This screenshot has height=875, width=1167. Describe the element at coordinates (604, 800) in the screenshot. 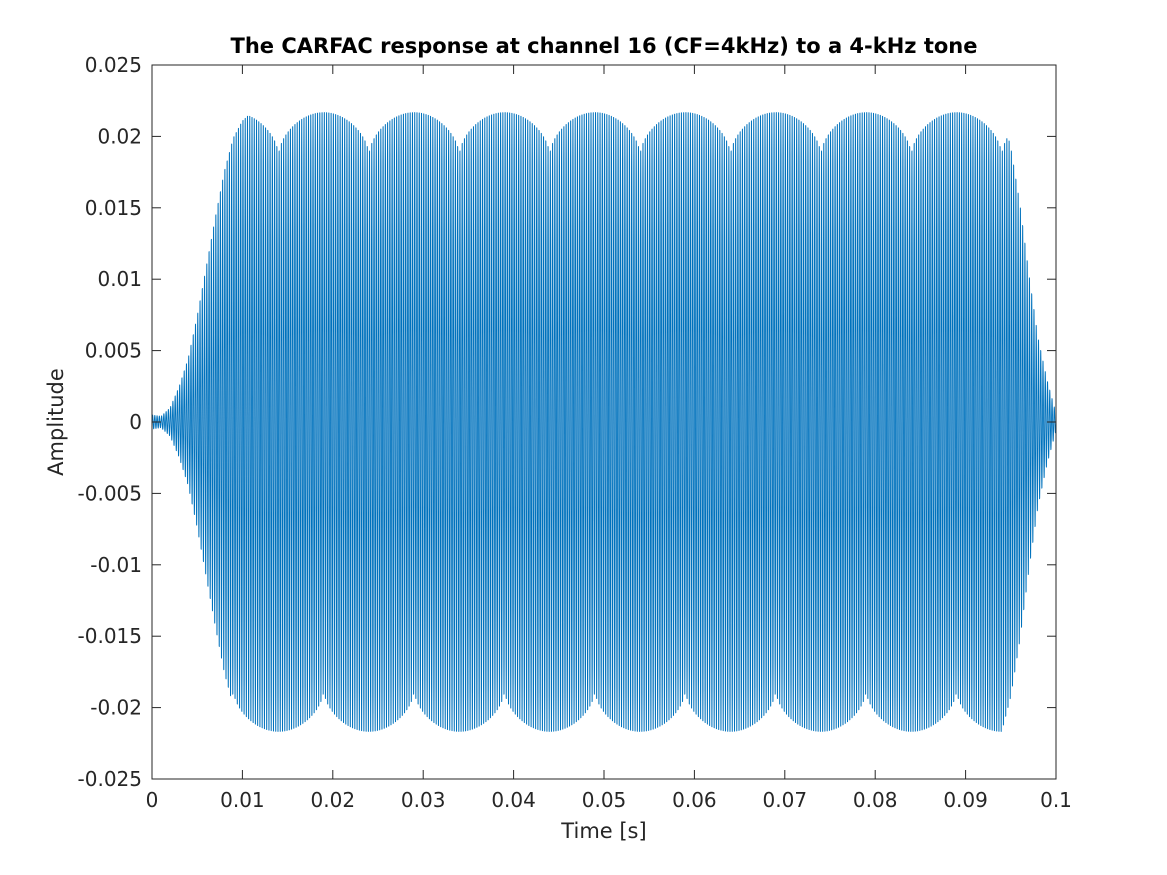

I see `x-tick-label: 0.05` at that location.